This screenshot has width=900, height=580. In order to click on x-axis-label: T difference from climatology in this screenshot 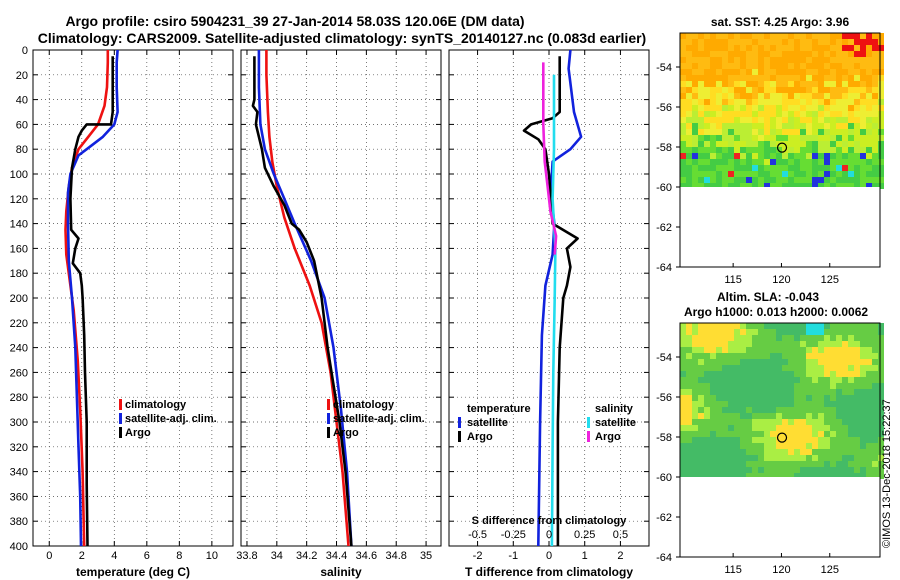, I will do `click(549, 572)`.